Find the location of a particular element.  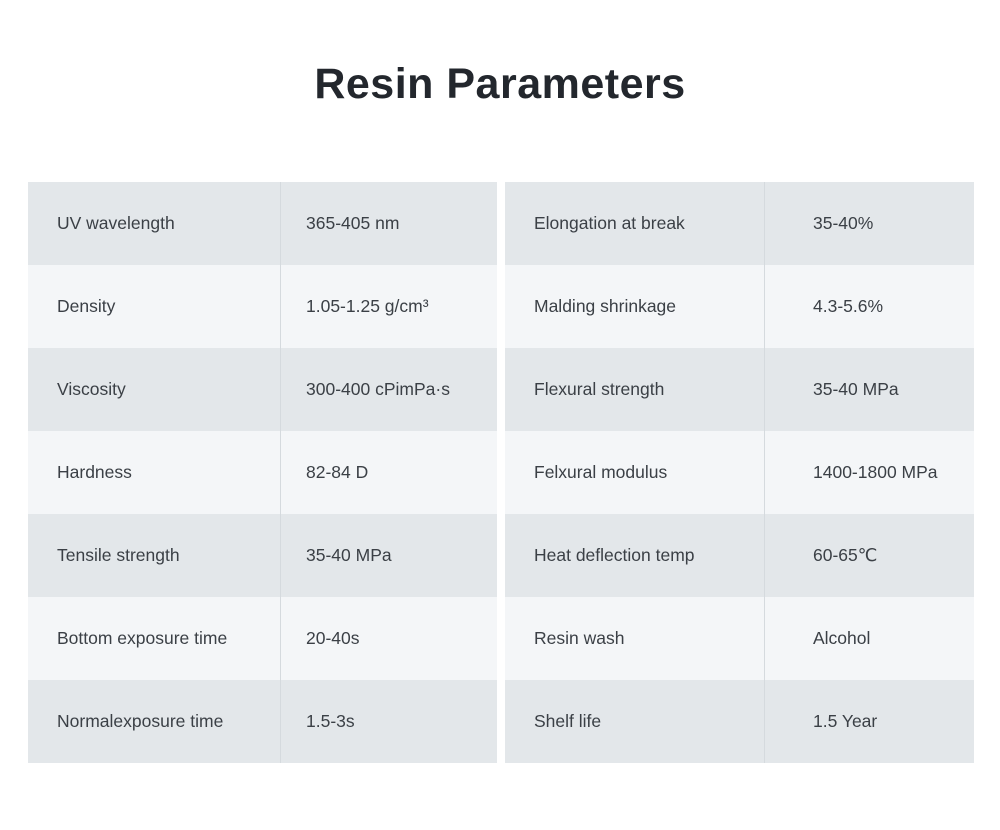

param-value: Alcohol is located at coordinates (869, 638).